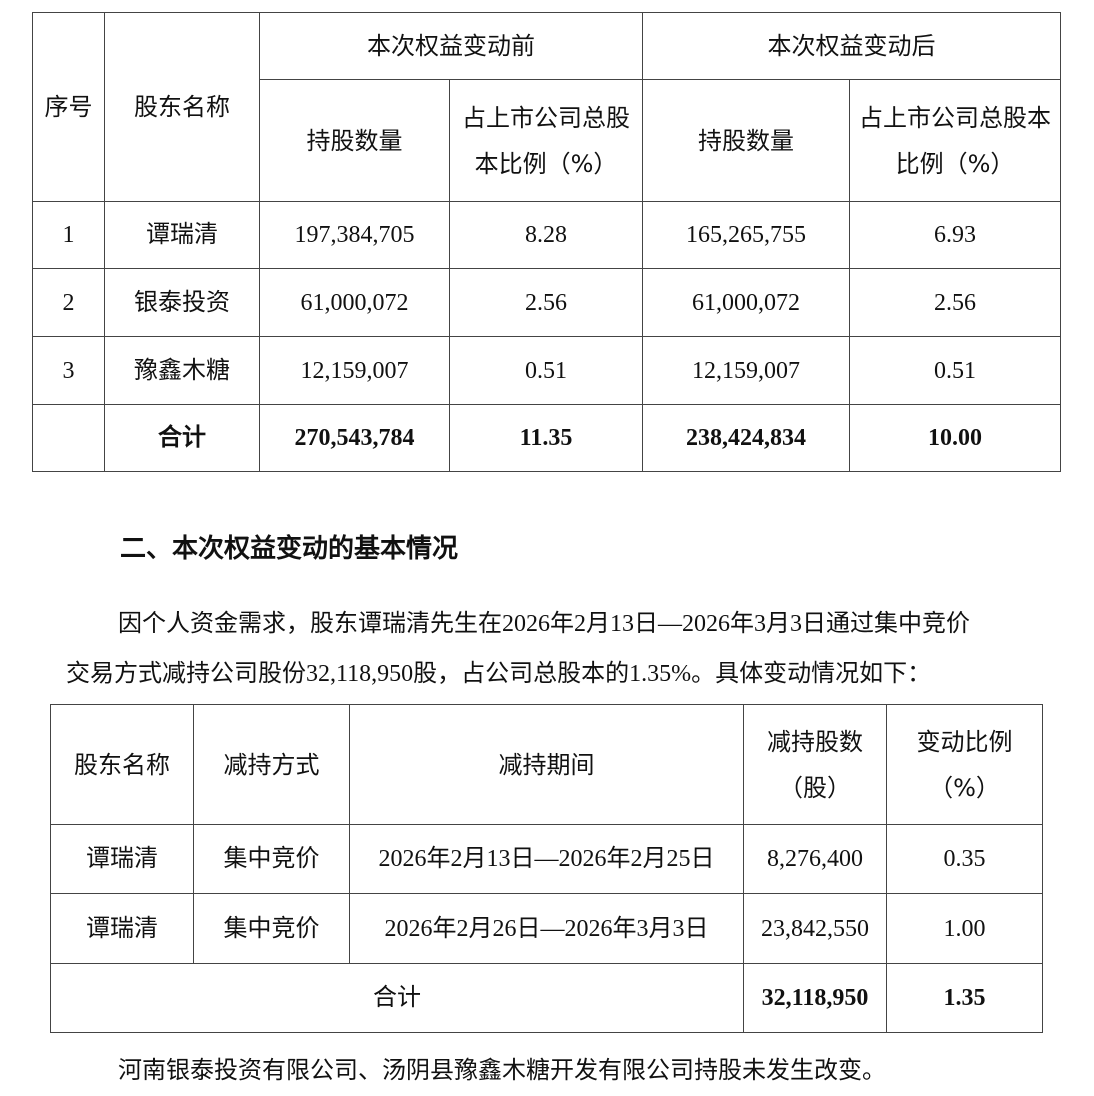 The image size is (1094, 1096). Describe the element at coordinates (182, 370) in the screenshot. I see `cell-name: 豫鑫木糖` at that location.